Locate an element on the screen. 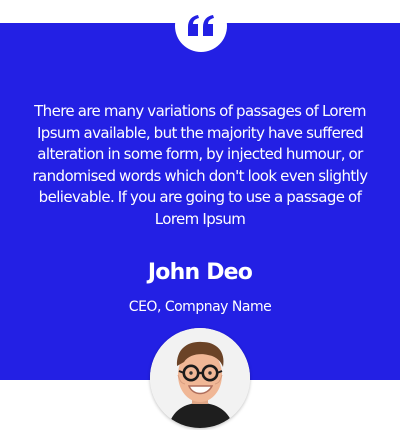 This screenshot has height=430, width=400. avatar is located at coordinates (200, 378).